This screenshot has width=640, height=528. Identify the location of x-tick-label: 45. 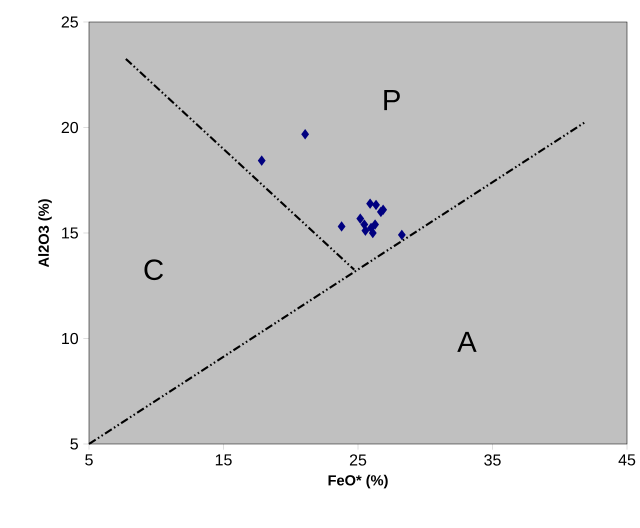
(627, 460).